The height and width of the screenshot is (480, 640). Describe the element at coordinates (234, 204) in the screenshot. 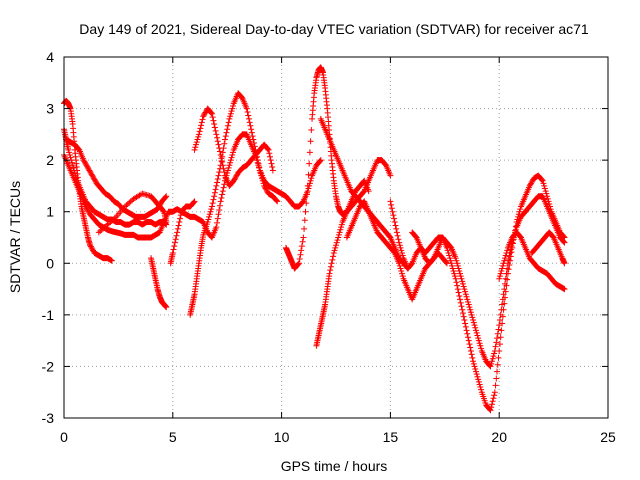

I see `series-track-h` at that location.